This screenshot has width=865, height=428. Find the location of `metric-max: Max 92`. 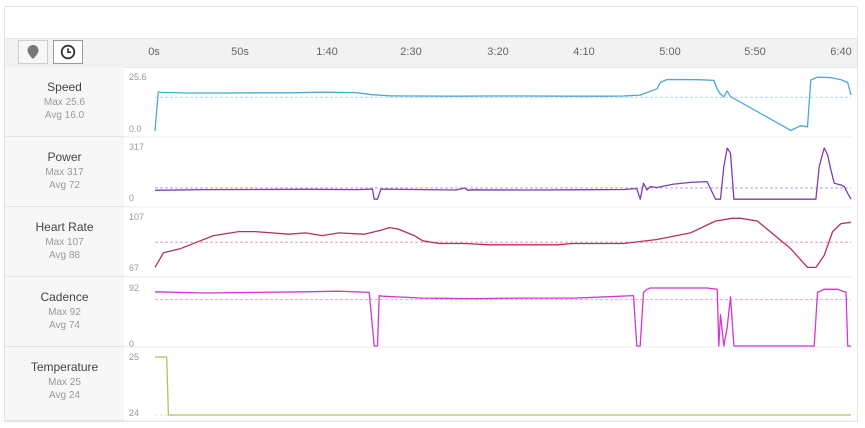

metric-max: Max 92 is located at coordinates (64, 312).